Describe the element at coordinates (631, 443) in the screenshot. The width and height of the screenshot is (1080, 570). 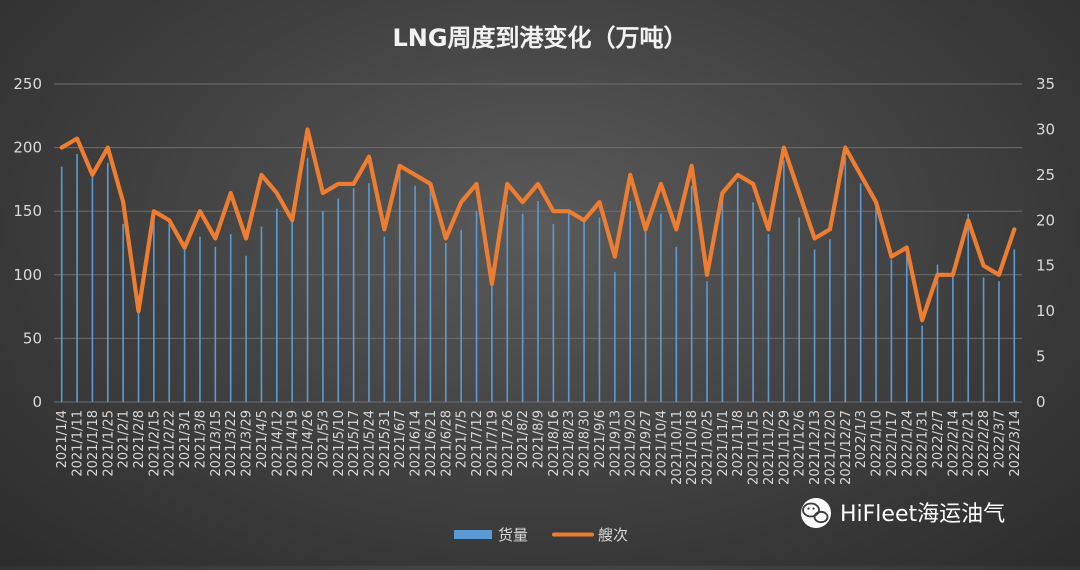
I see `x-axis-tick-label: 2021/9/20` at that location.